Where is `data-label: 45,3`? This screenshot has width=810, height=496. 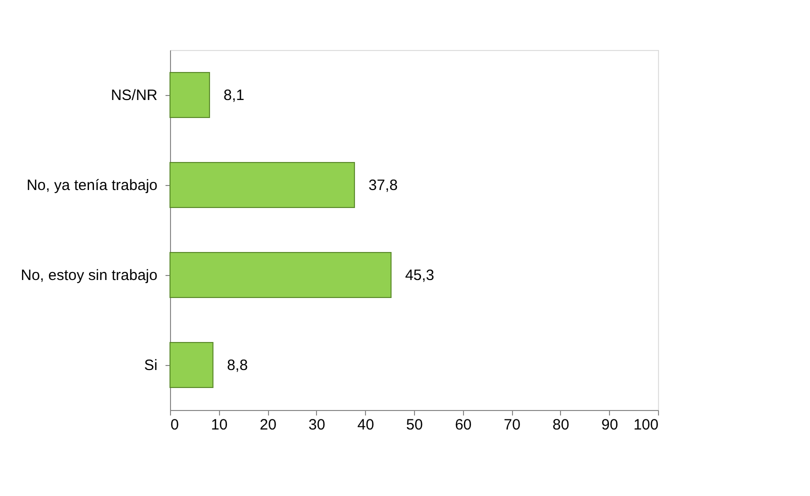 data-label: 45,3 is located at coordinates (419, 275).